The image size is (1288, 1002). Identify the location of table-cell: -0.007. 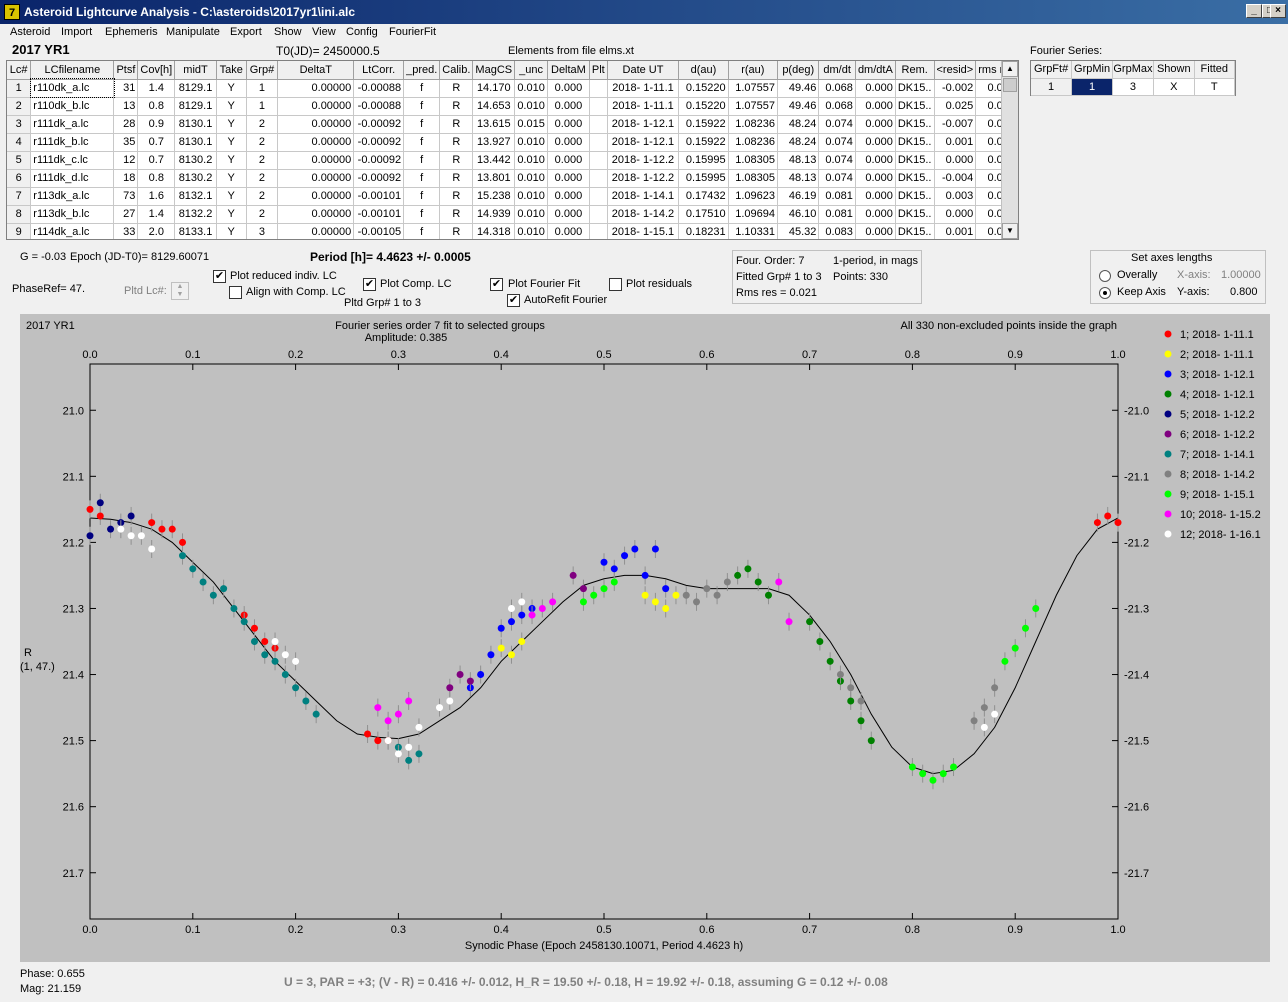
(955, 124).